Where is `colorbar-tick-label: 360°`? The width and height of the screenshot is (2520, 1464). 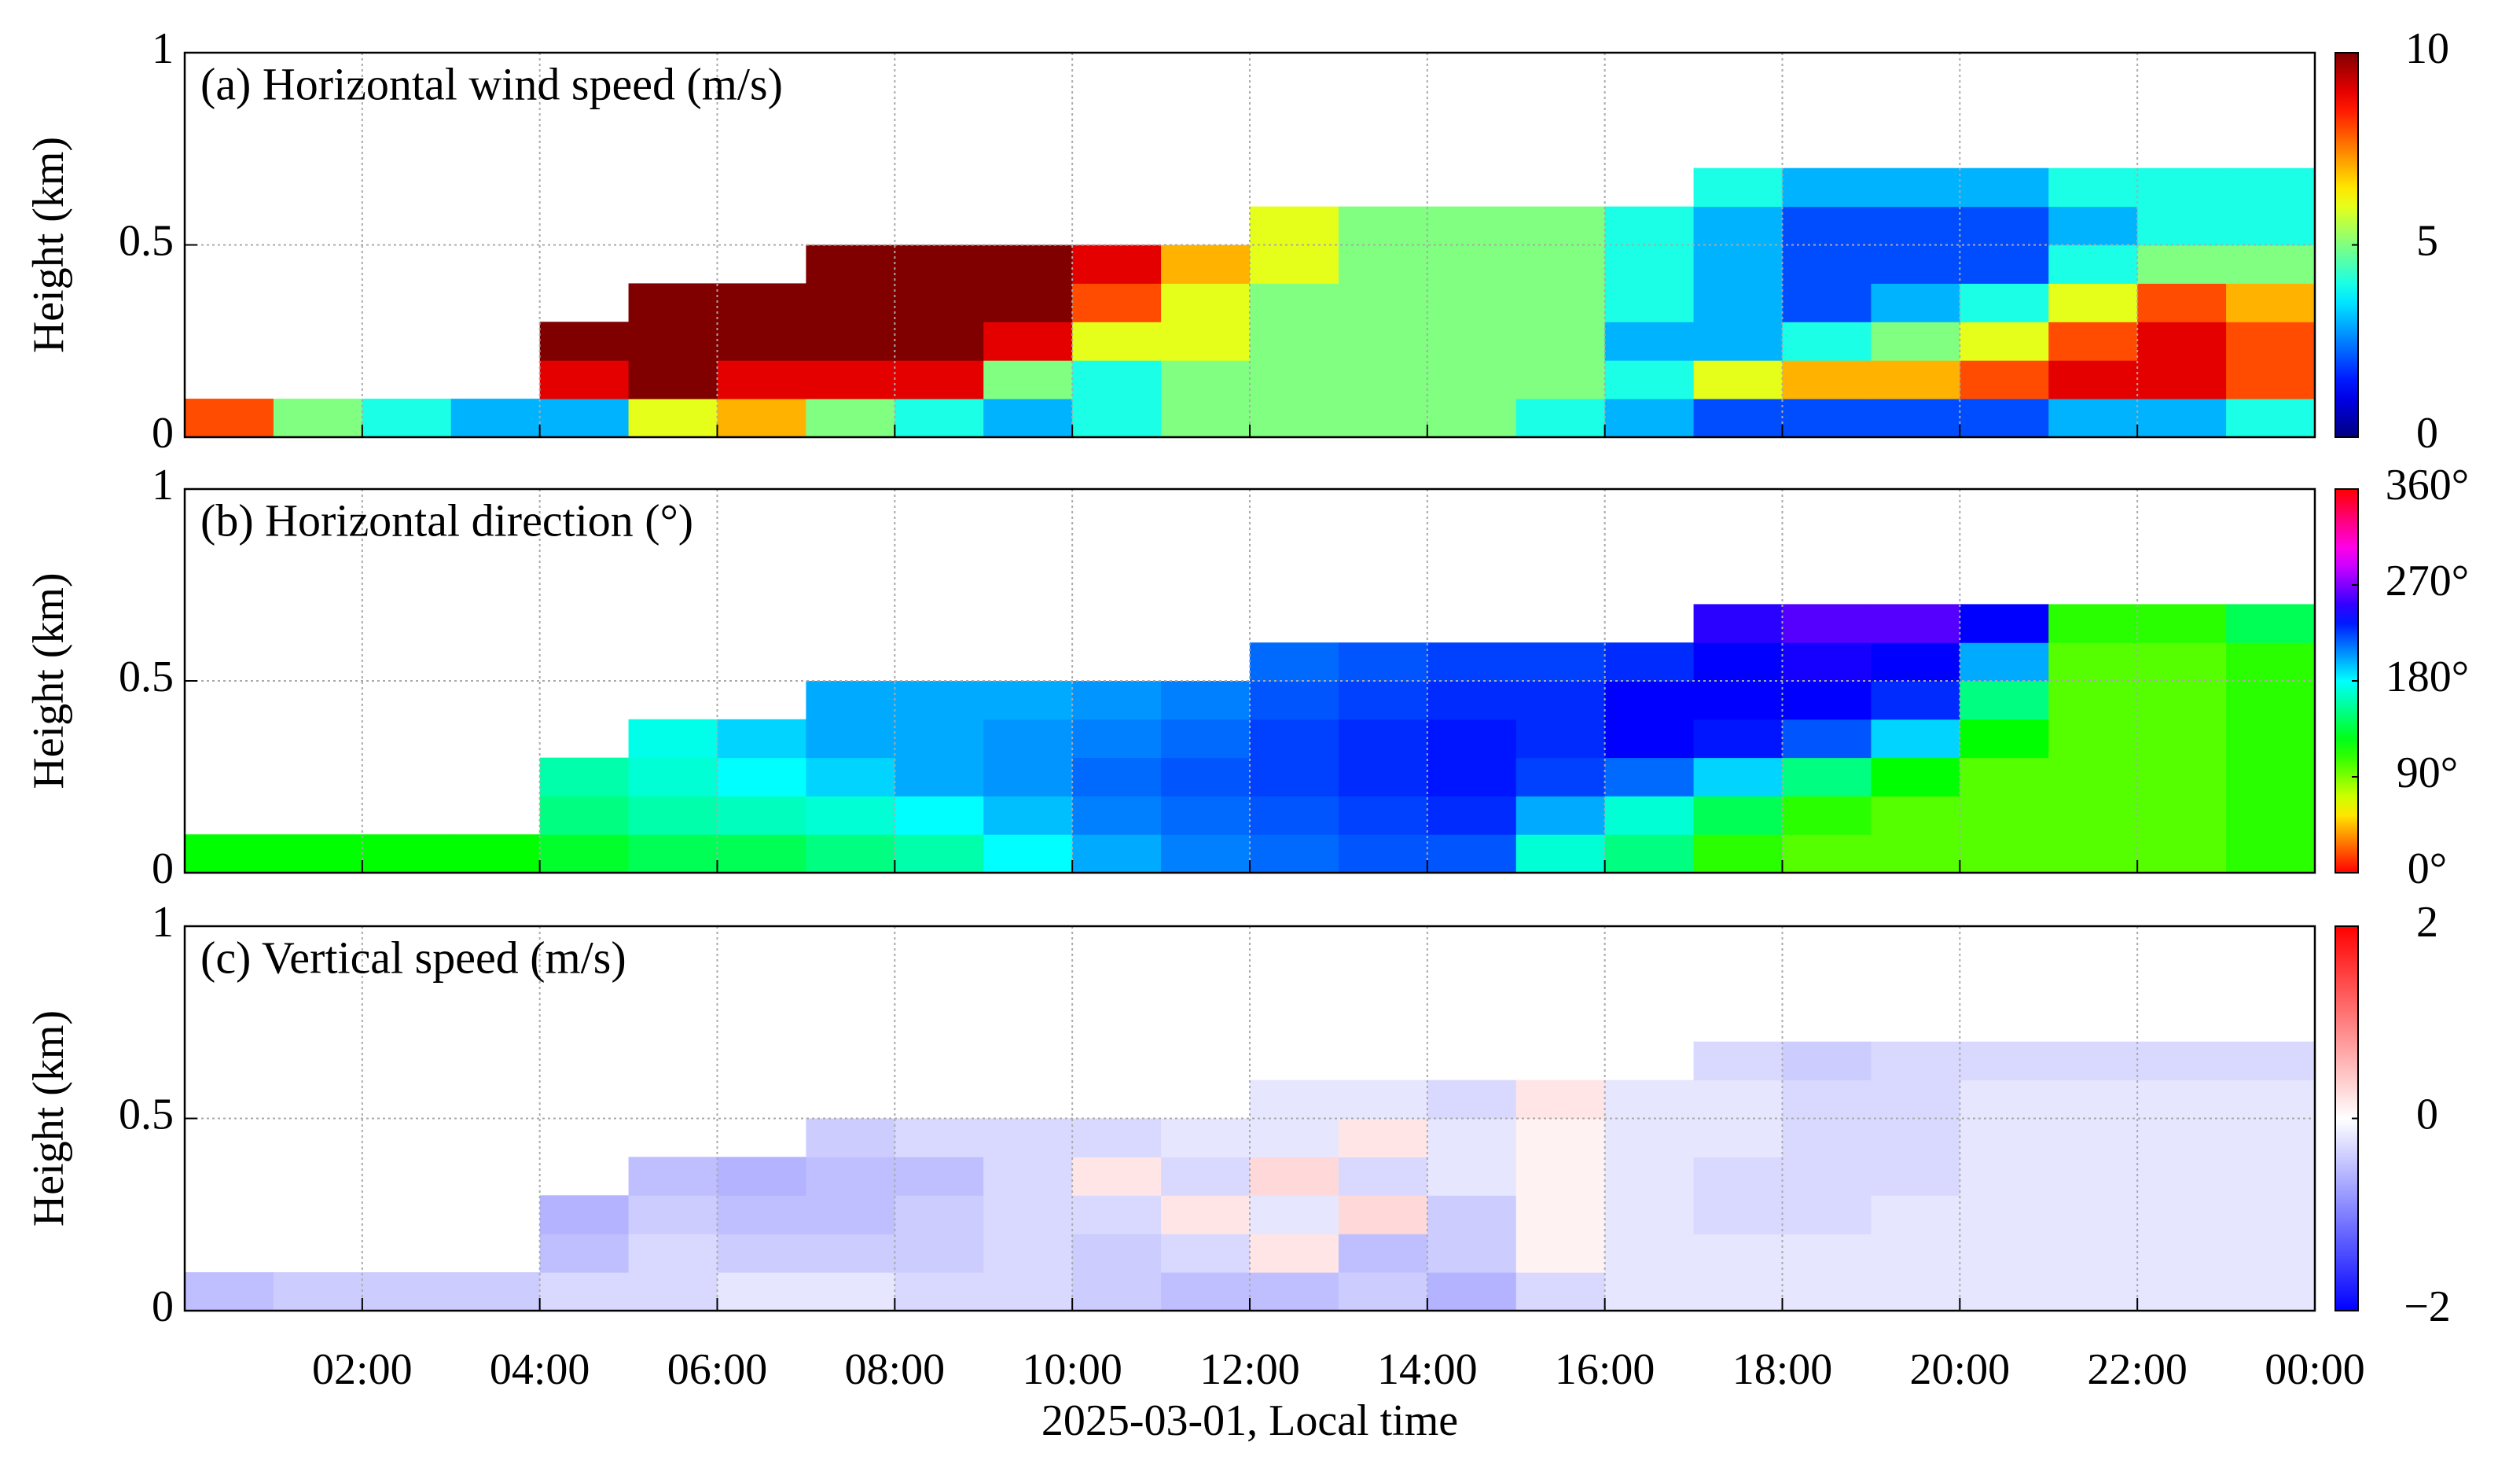 colorbar-tick-label: 360° is located at coordinates (2427, 485).